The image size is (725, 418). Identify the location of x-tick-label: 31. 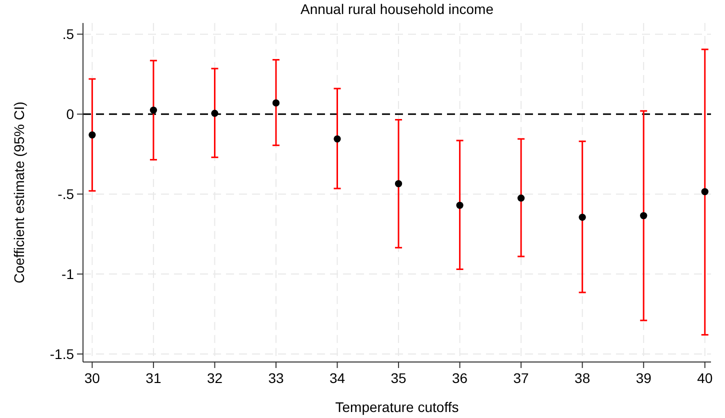
(154, 378).